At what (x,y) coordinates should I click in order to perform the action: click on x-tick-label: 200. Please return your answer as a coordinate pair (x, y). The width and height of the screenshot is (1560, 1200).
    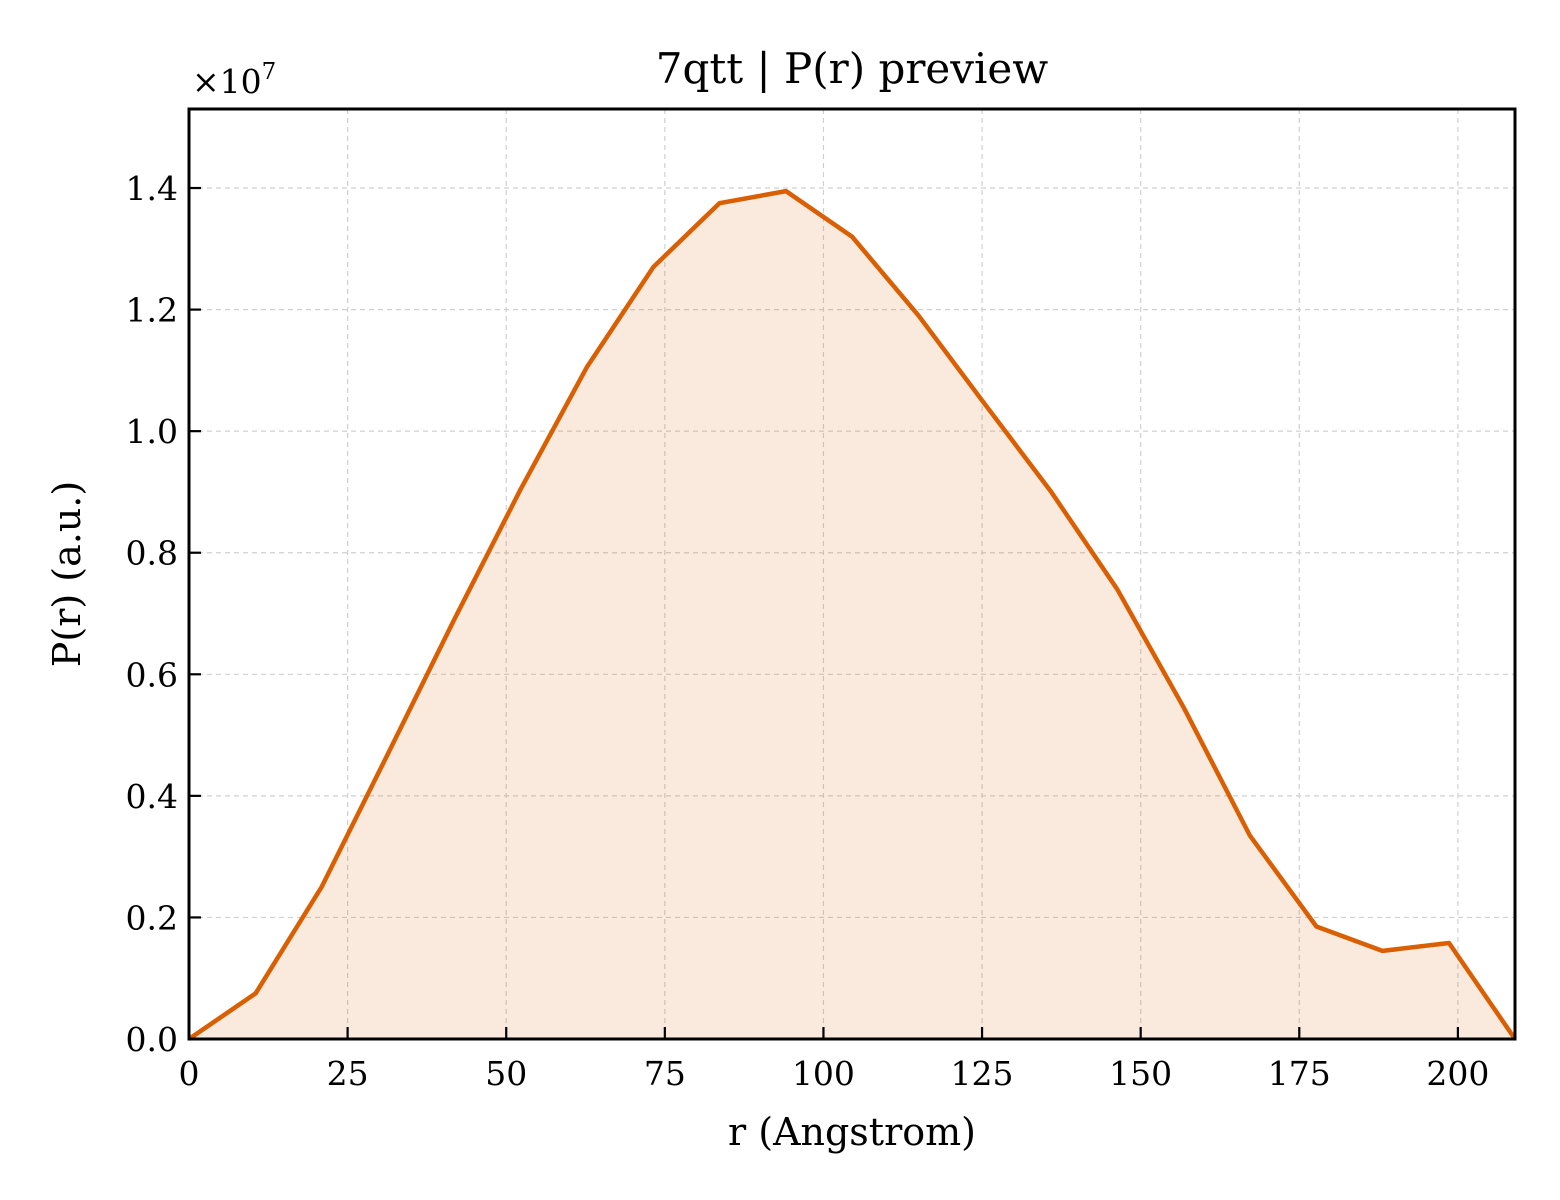
    Looking at the image, I should click on (1457, 1073).